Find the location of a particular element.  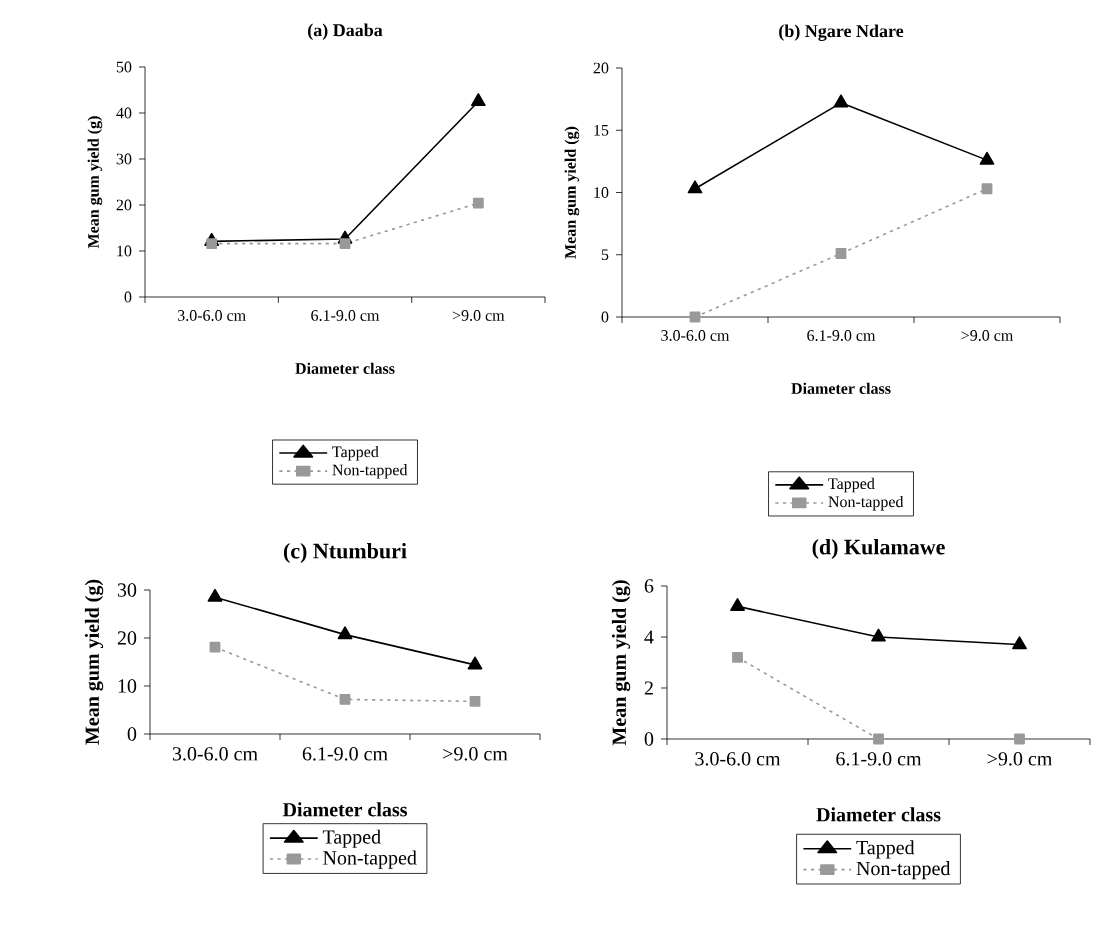

chart-title: (a) Daaba is located at coordinates (345, 31).